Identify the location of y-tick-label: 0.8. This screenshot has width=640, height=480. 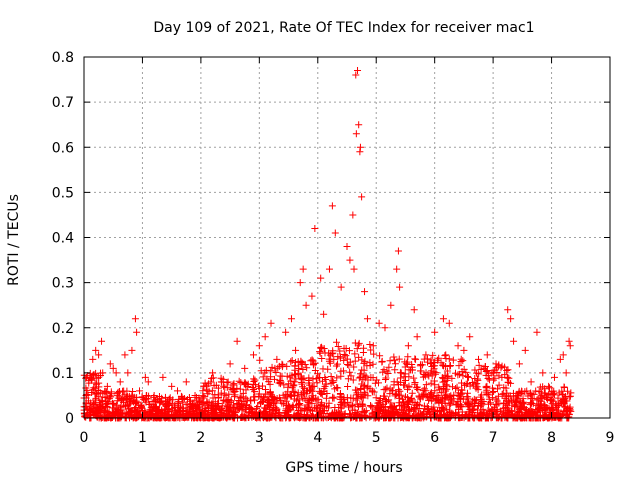
(63, 58).